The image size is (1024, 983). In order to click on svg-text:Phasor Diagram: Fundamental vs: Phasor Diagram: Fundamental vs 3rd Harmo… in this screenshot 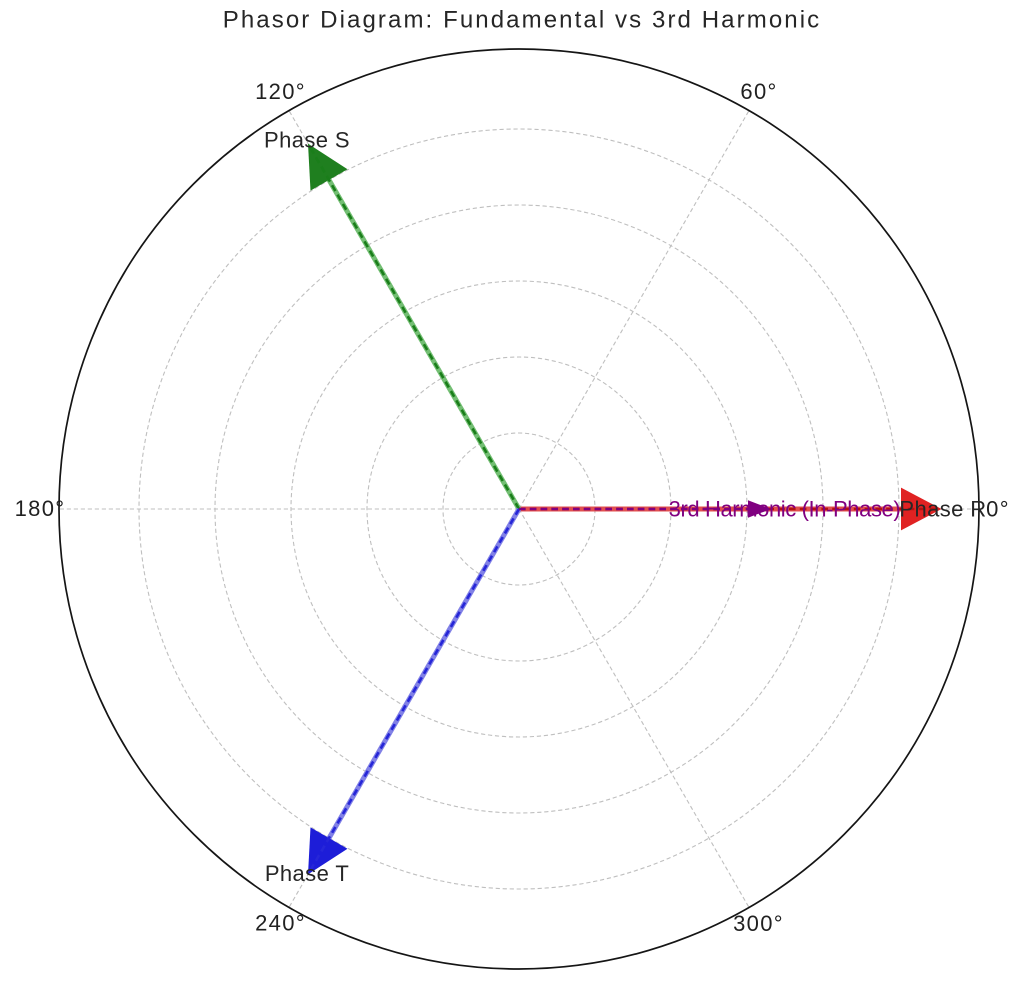, I will do `click(522, 20)`.